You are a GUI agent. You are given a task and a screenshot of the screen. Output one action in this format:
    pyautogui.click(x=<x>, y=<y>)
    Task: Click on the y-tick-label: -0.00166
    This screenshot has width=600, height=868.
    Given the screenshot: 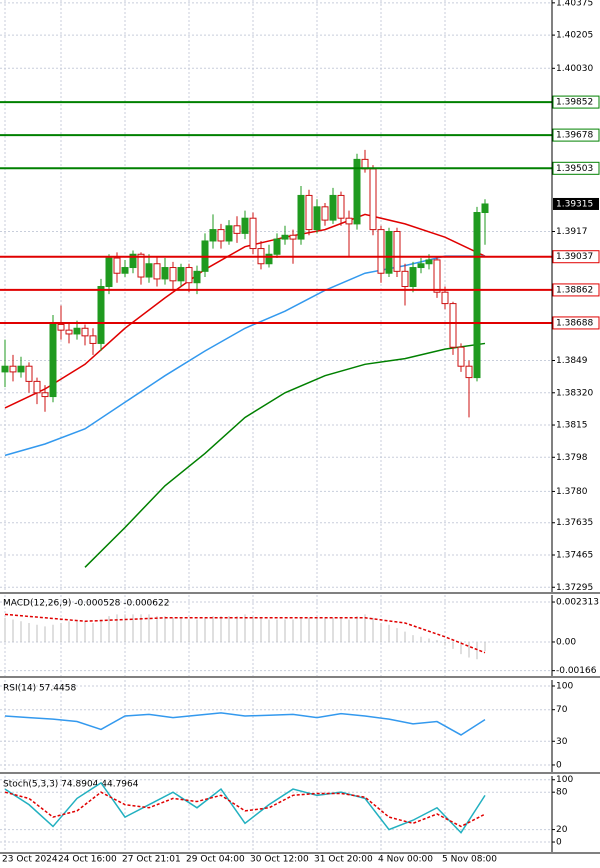 What is the action you would take?
    pyautogui.click(x=576, y=671)
    